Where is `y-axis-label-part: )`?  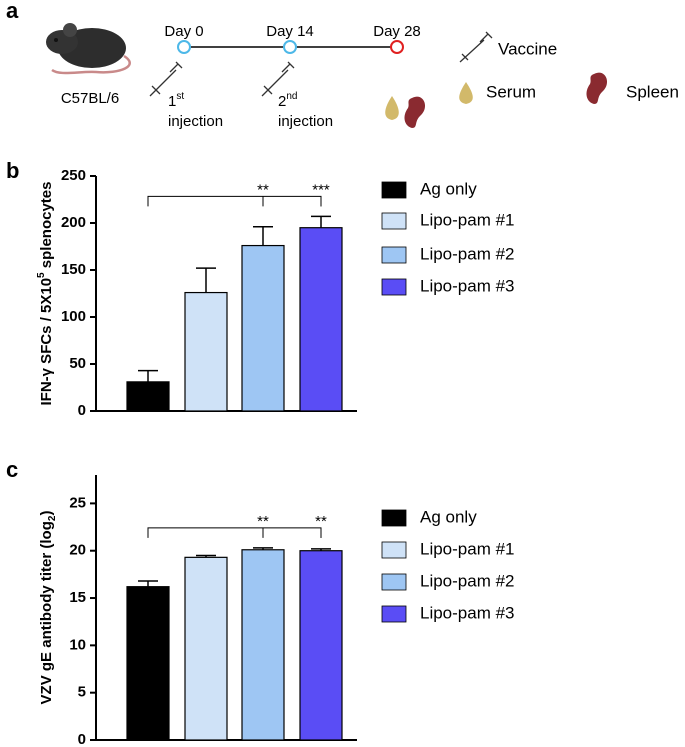
y-axis-label-part: ) is located at coordinates (46, 513).